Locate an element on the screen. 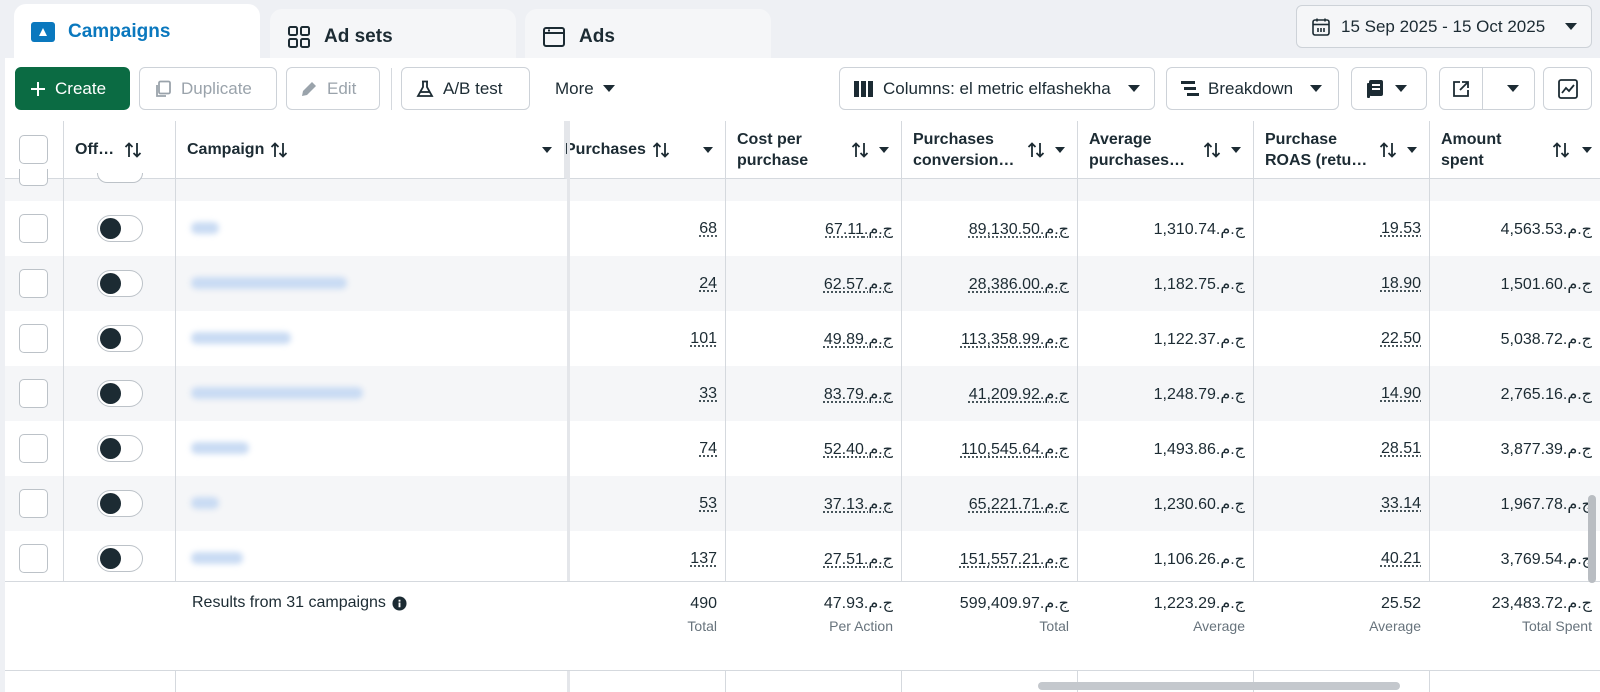 This screenshot has width=1600, height=692. cell-cost: ج.م.83.79 is located at coordinates (858, 394).